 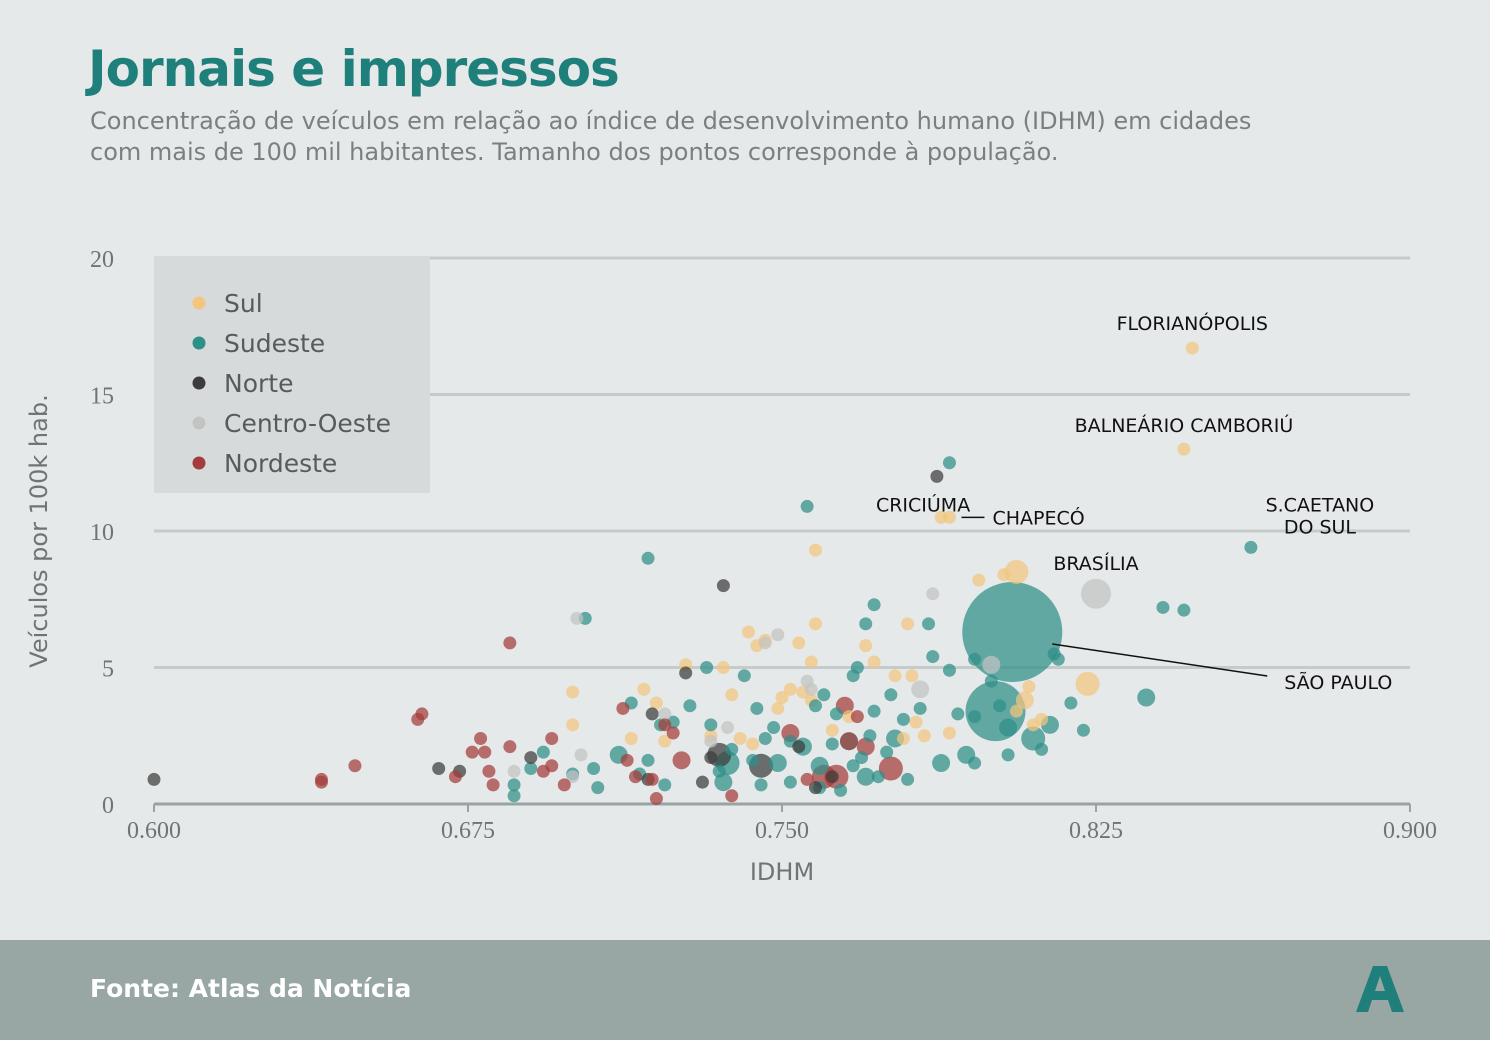 What do you see at coordinates (1380, 989) in the screenshot?
I see `atlas-logo-icon` at bounding box center [1380, 989].